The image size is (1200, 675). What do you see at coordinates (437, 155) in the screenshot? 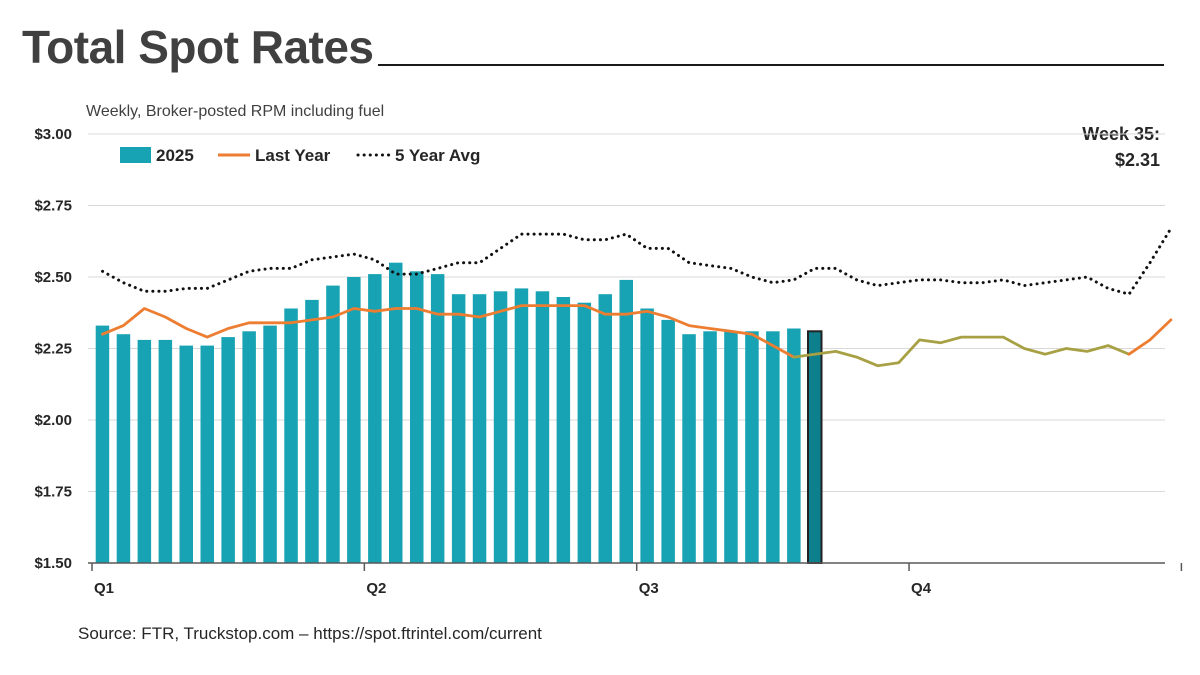
I see `legend-label-5-year-avg: 5 Year Avg` at bounding box center [437, 155].